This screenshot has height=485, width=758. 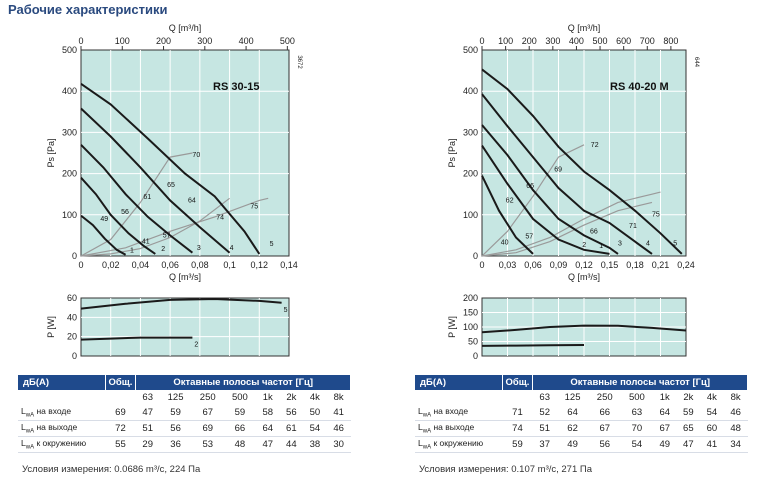 I want to click on sound-level-annotation: 41, so click(x=146, y=242).